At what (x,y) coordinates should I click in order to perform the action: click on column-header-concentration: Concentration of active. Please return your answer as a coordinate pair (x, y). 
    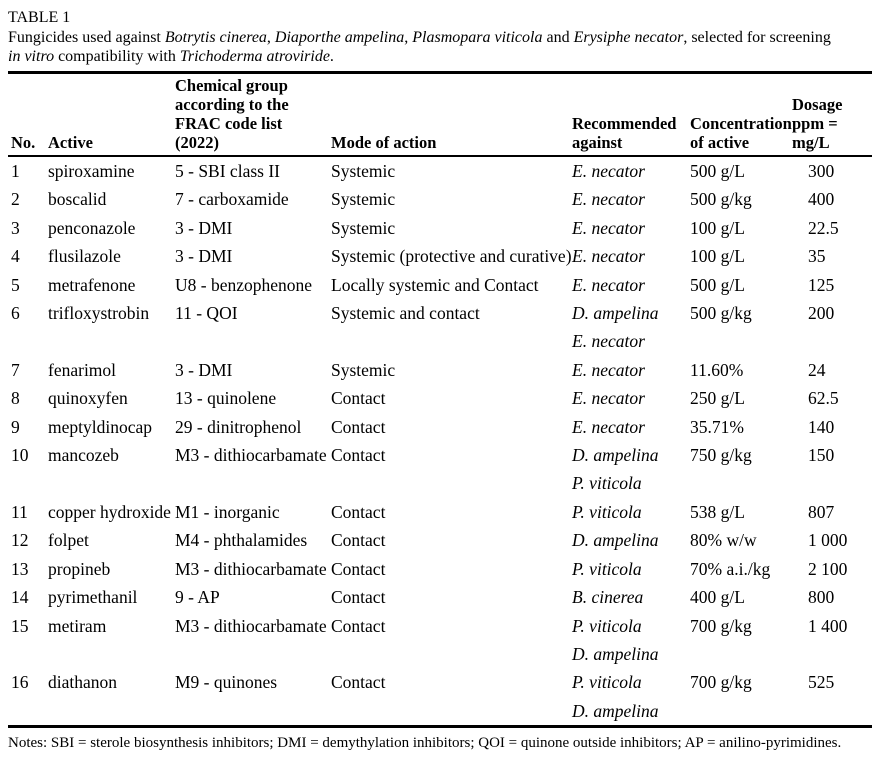
    Looking at the image, I should click on (741, 114).